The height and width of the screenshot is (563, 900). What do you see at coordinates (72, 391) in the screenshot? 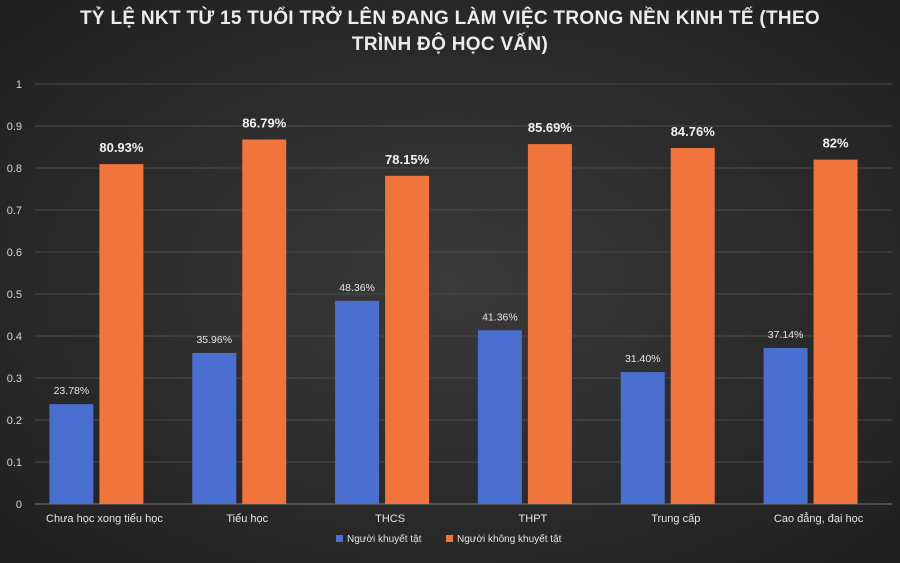
I see `data-label: 23.78%` at bounding box center [72, 391].